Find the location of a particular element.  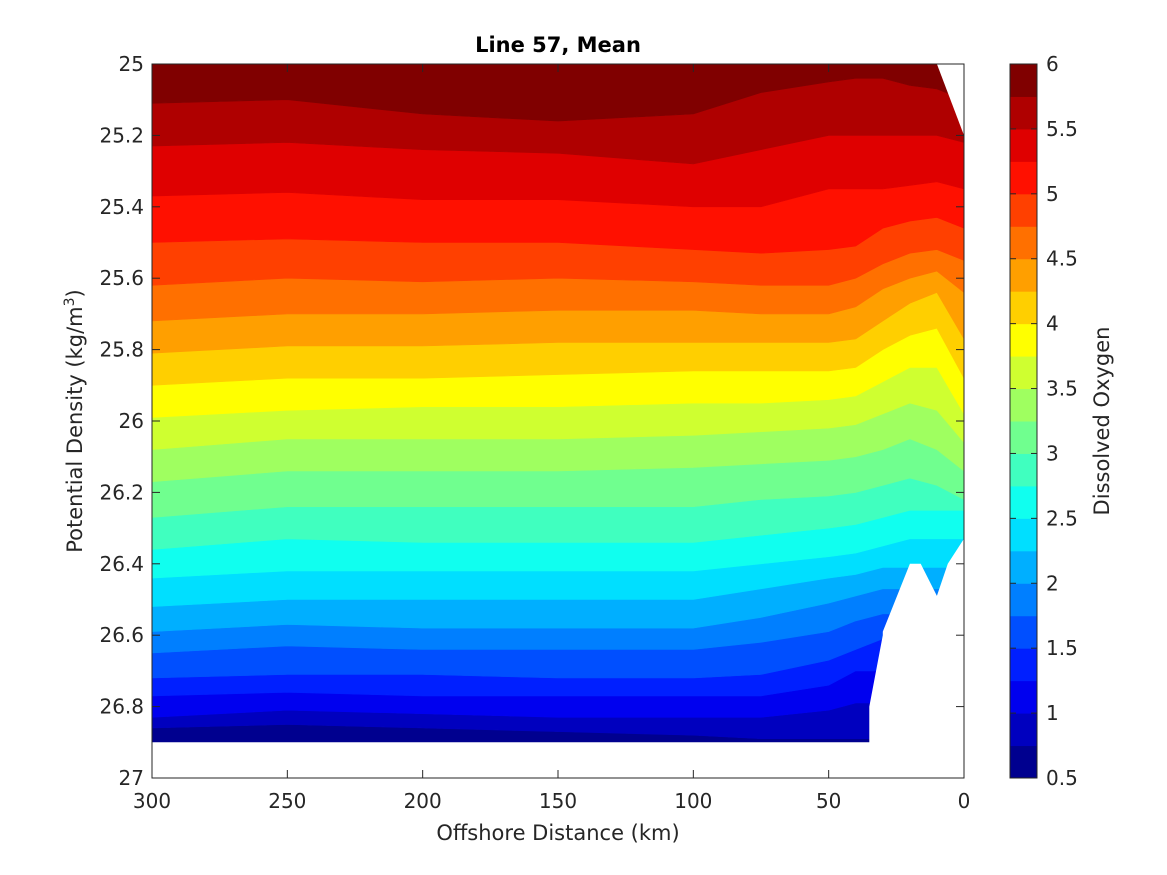

colorbar-segment-1.25 is located at coordinates (1023, 665).